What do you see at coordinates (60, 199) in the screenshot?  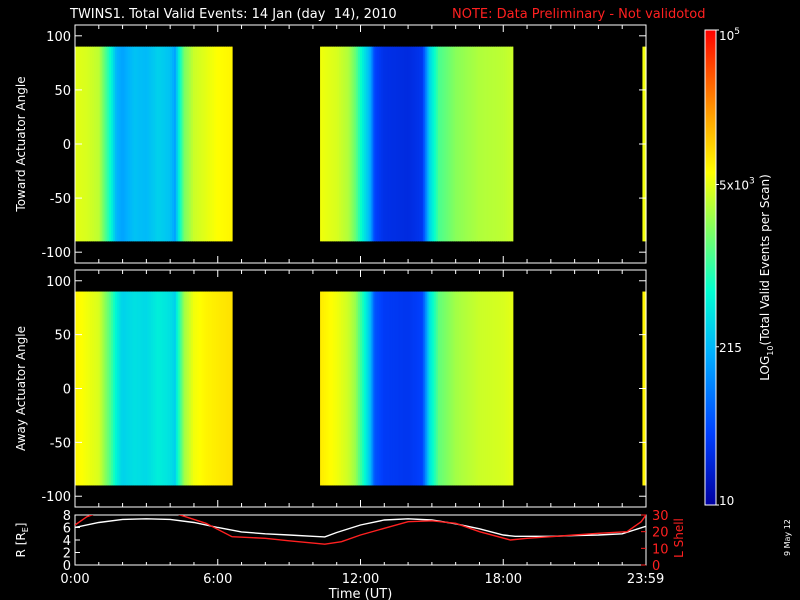 I see `y-tick-label: -50` at bounding box center [60, 199].